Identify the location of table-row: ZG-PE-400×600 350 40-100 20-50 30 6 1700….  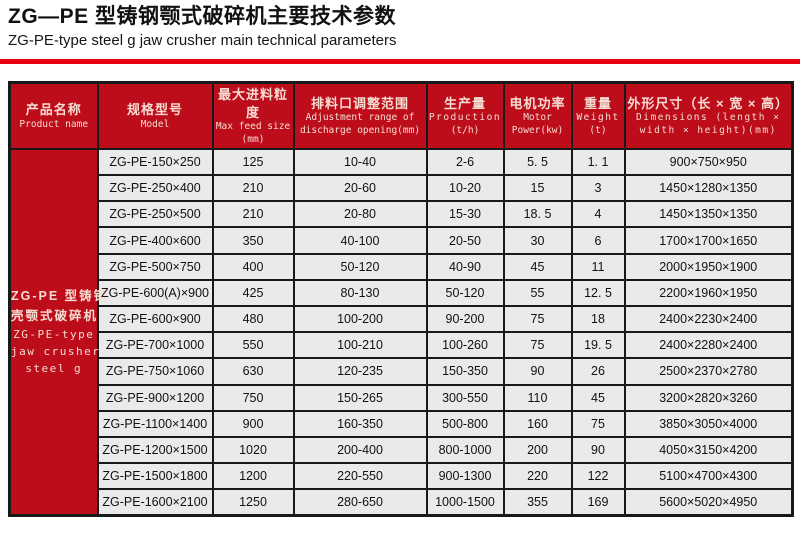
(402, 240).